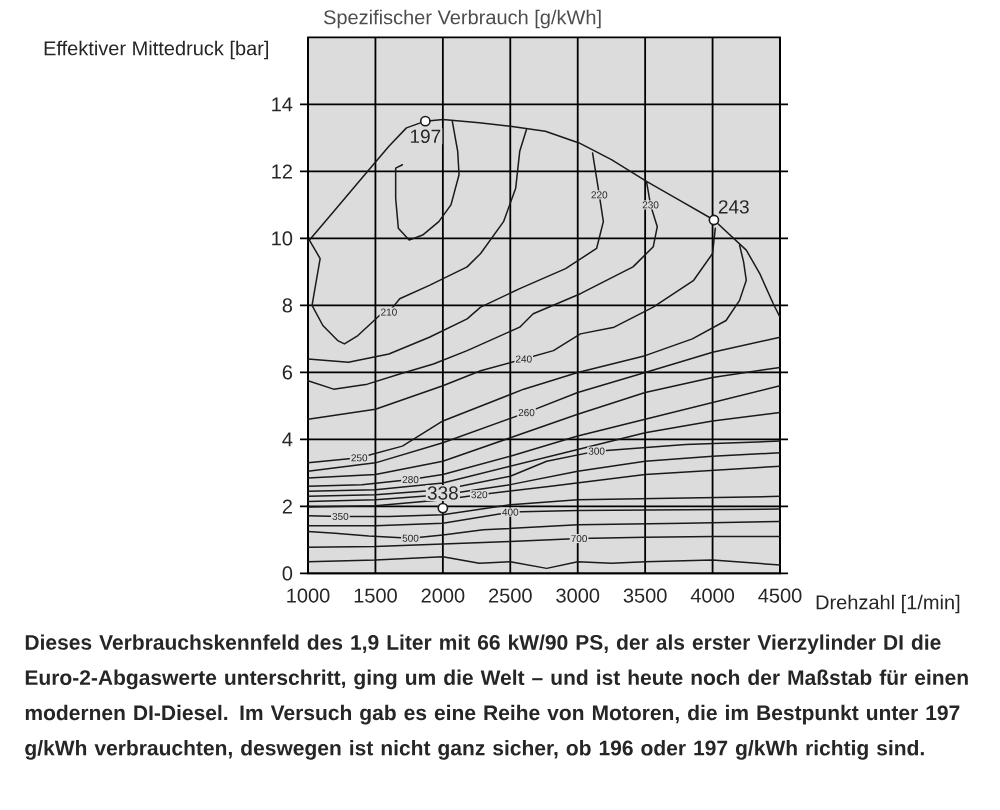 The width and height of the screenshot is (1000, 810). Describe the element at coordinates (443, 595) in the screenshot. I see `x-tick-label: 2000` at that location.